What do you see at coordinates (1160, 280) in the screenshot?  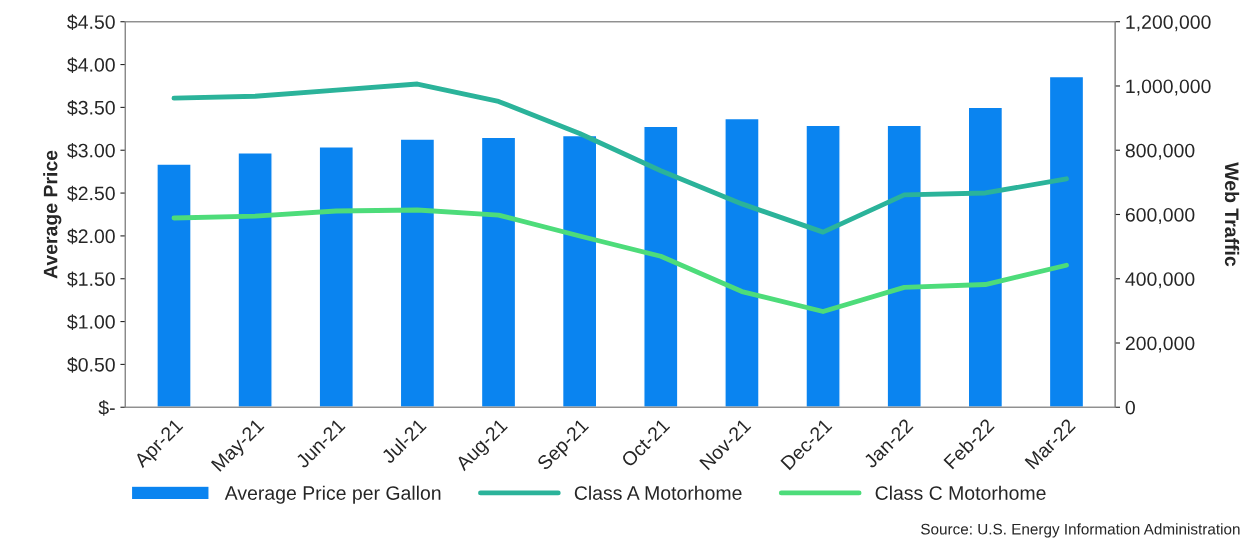 I see `y2-tick-label: 400,000` at bounding box center [1160, 280].